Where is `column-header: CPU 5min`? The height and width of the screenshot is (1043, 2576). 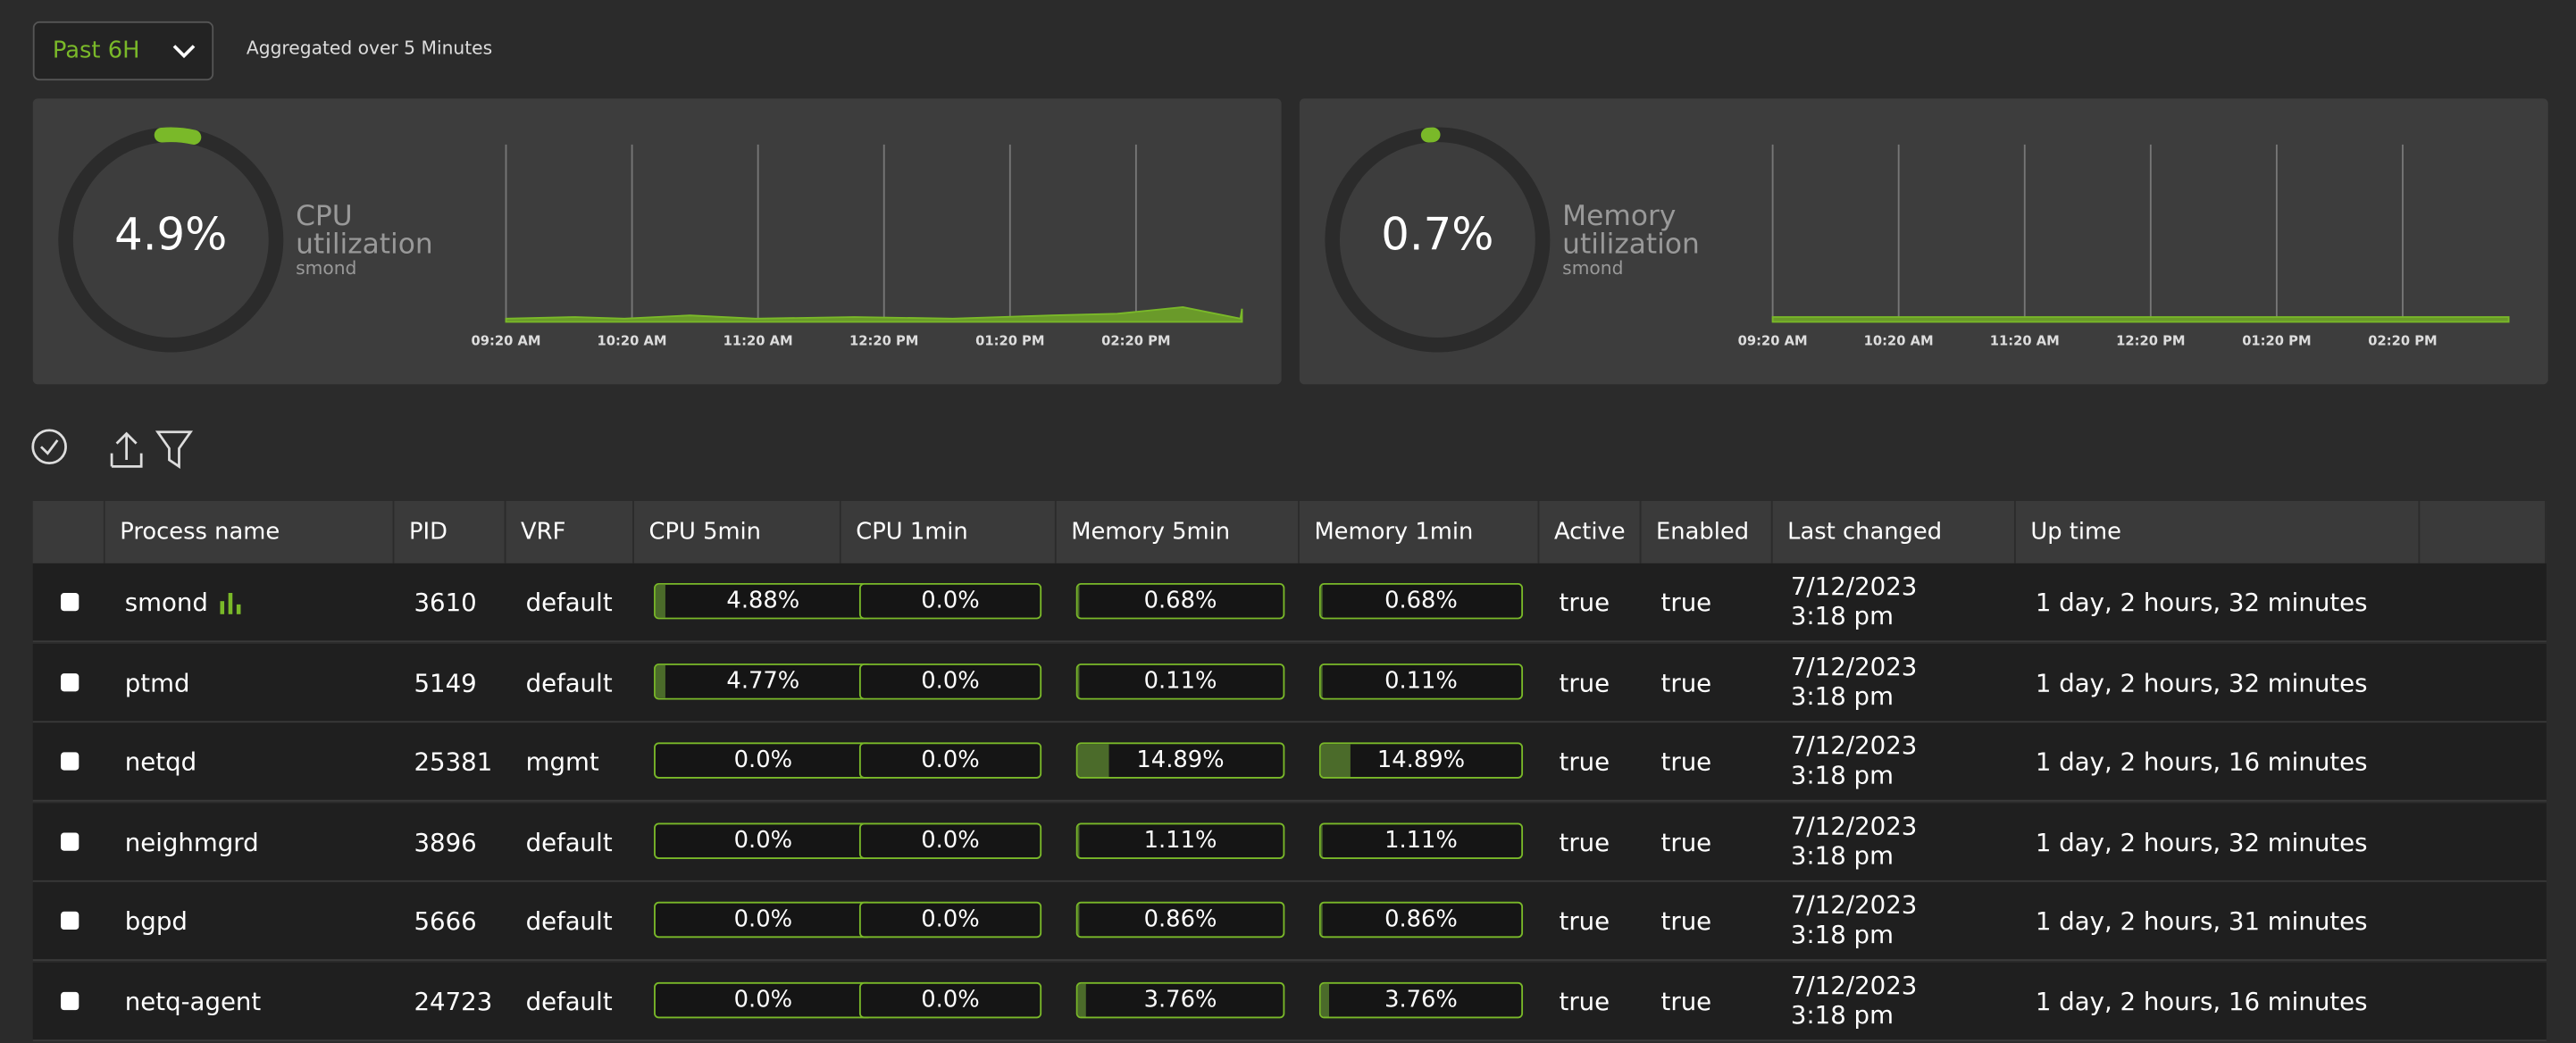 column-header: CPU 5min is located at coordinates (737, 531).